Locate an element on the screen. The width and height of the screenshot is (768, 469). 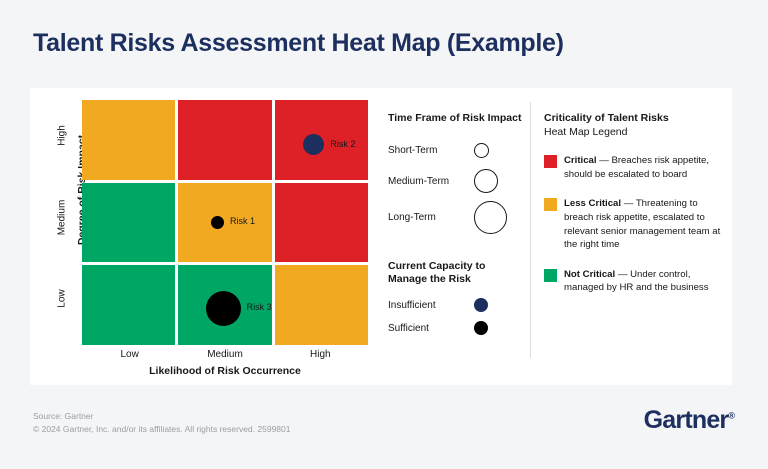
circle-size-small-icon is located at coordinates (481, 150).